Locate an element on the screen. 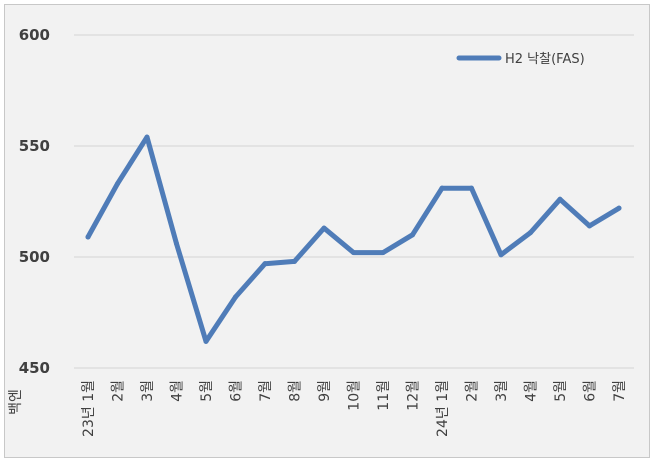  x-tick-label: 9월 is located at coordinates (325, 391).